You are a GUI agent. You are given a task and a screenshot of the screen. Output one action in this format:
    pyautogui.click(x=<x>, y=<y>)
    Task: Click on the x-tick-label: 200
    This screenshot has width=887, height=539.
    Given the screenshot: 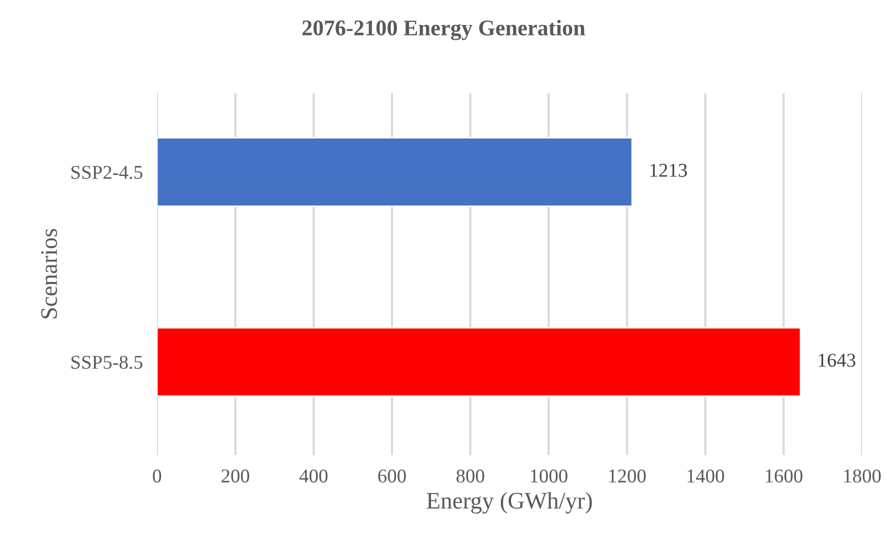 What is the action you would take?
    pyautogui.click(x=236, y=476)
    